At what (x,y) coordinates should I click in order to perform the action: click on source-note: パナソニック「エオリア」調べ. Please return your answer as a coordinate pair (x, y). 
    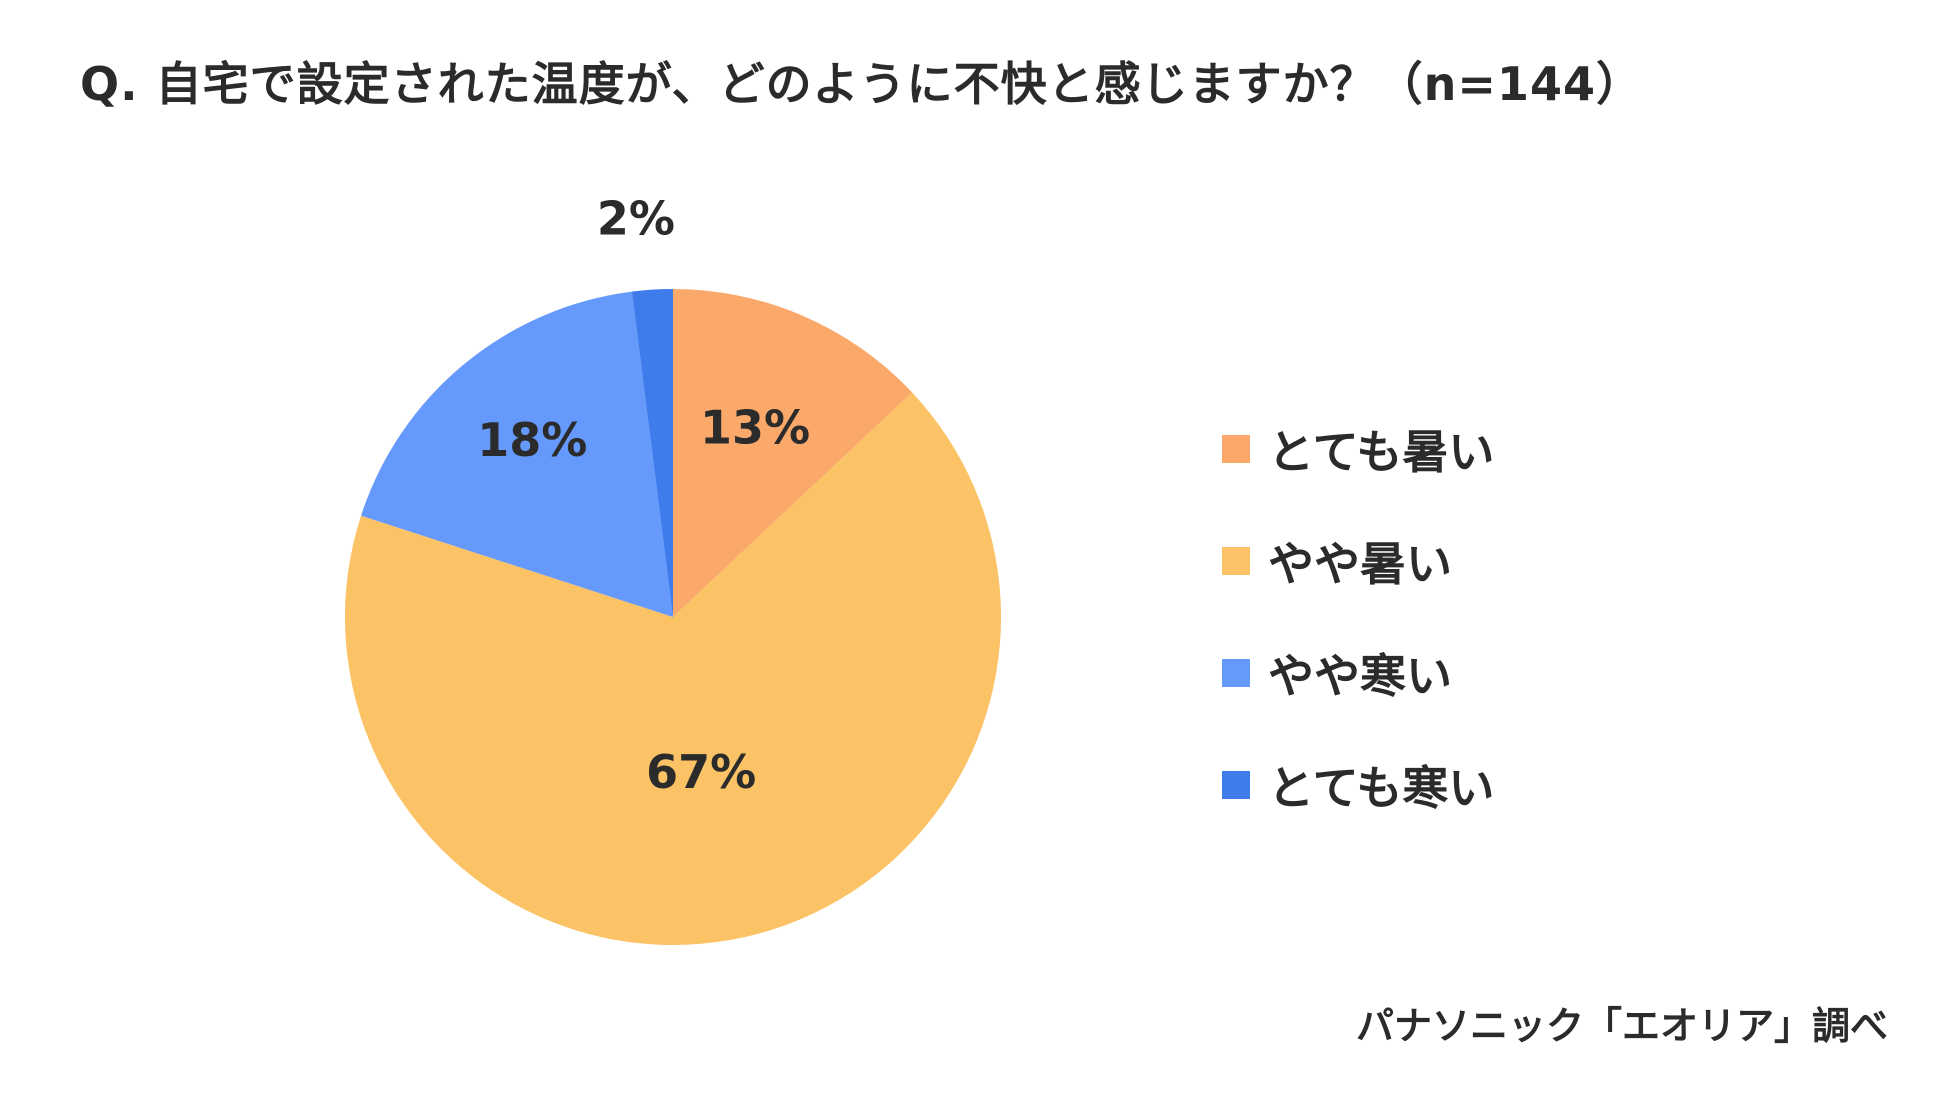
    Looking at the image, I should click on (1621, 1026).